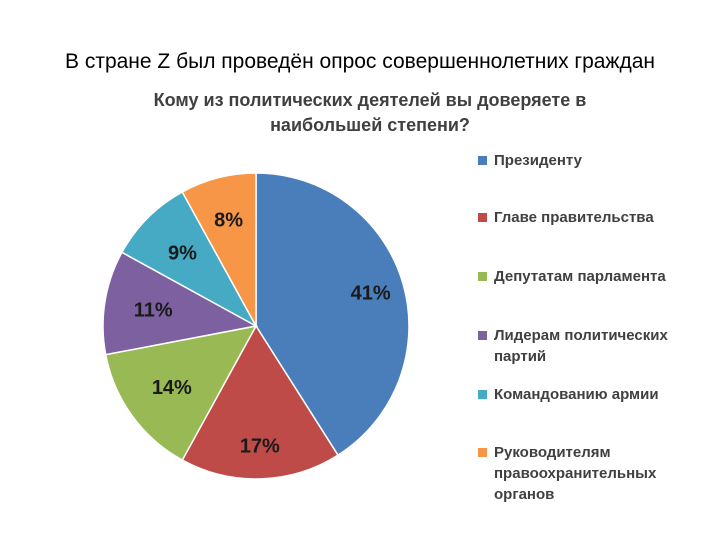 Image resolution: width=720 pixels, height=540 pixels. Describe the element at coordinates (538, 160) in the screenshot. I see `legend-label: Президенту` at that location.